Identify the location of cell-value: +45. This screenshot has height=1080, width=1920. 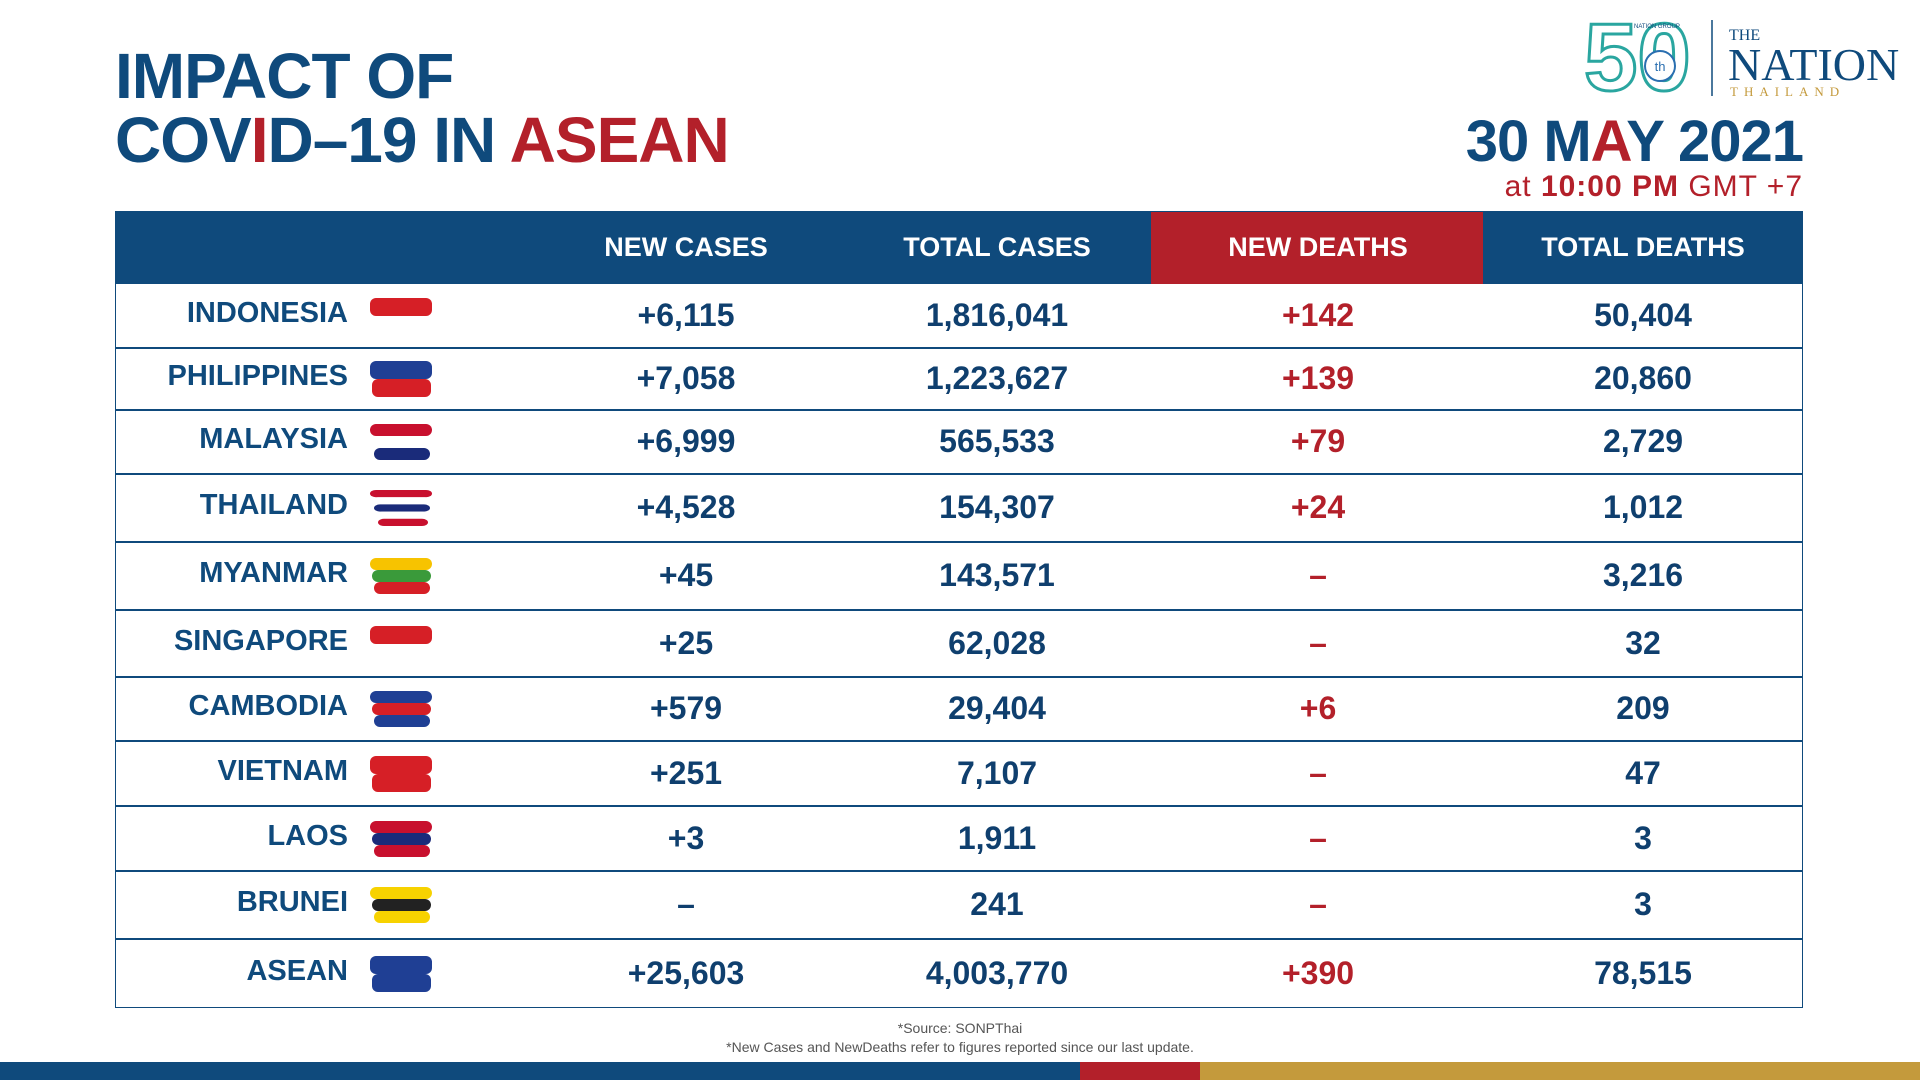
(686, 575).